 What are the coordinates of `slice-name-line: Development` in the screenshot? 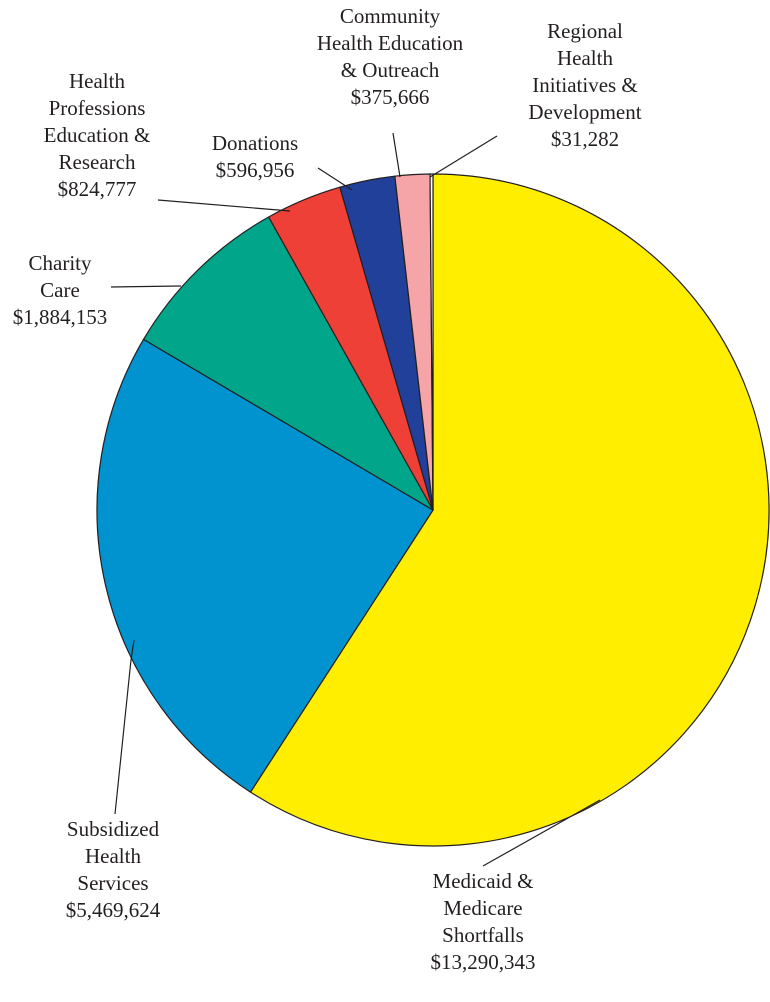 It's located at (584, 112).